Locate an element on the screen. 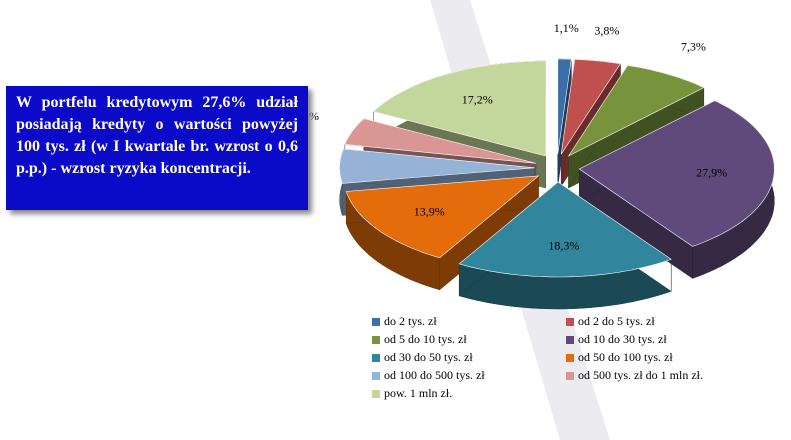  legend-label: od 10 do 30 tys. zł is located at coordinates (622, 339).